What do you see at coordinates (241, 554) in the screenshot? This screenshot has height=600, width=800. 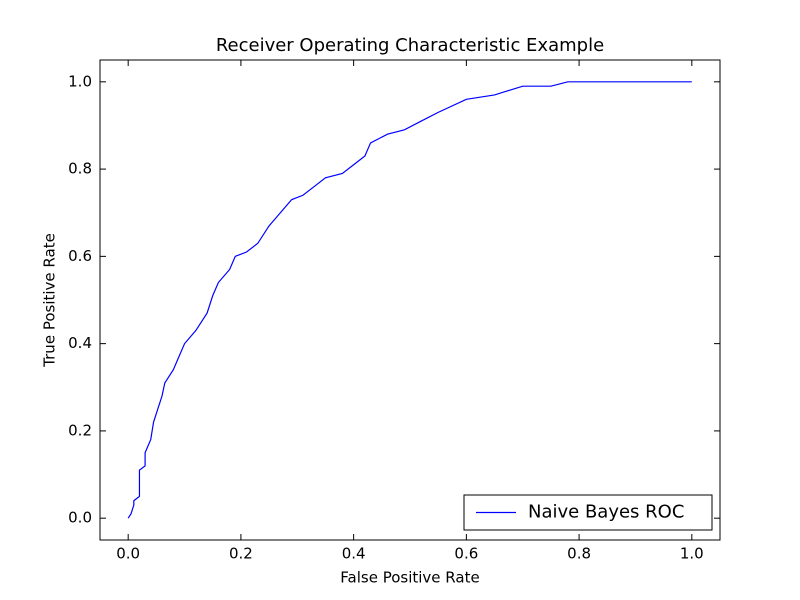 I see `x-tick-label: 0.2` at bounding box center [241, 554].